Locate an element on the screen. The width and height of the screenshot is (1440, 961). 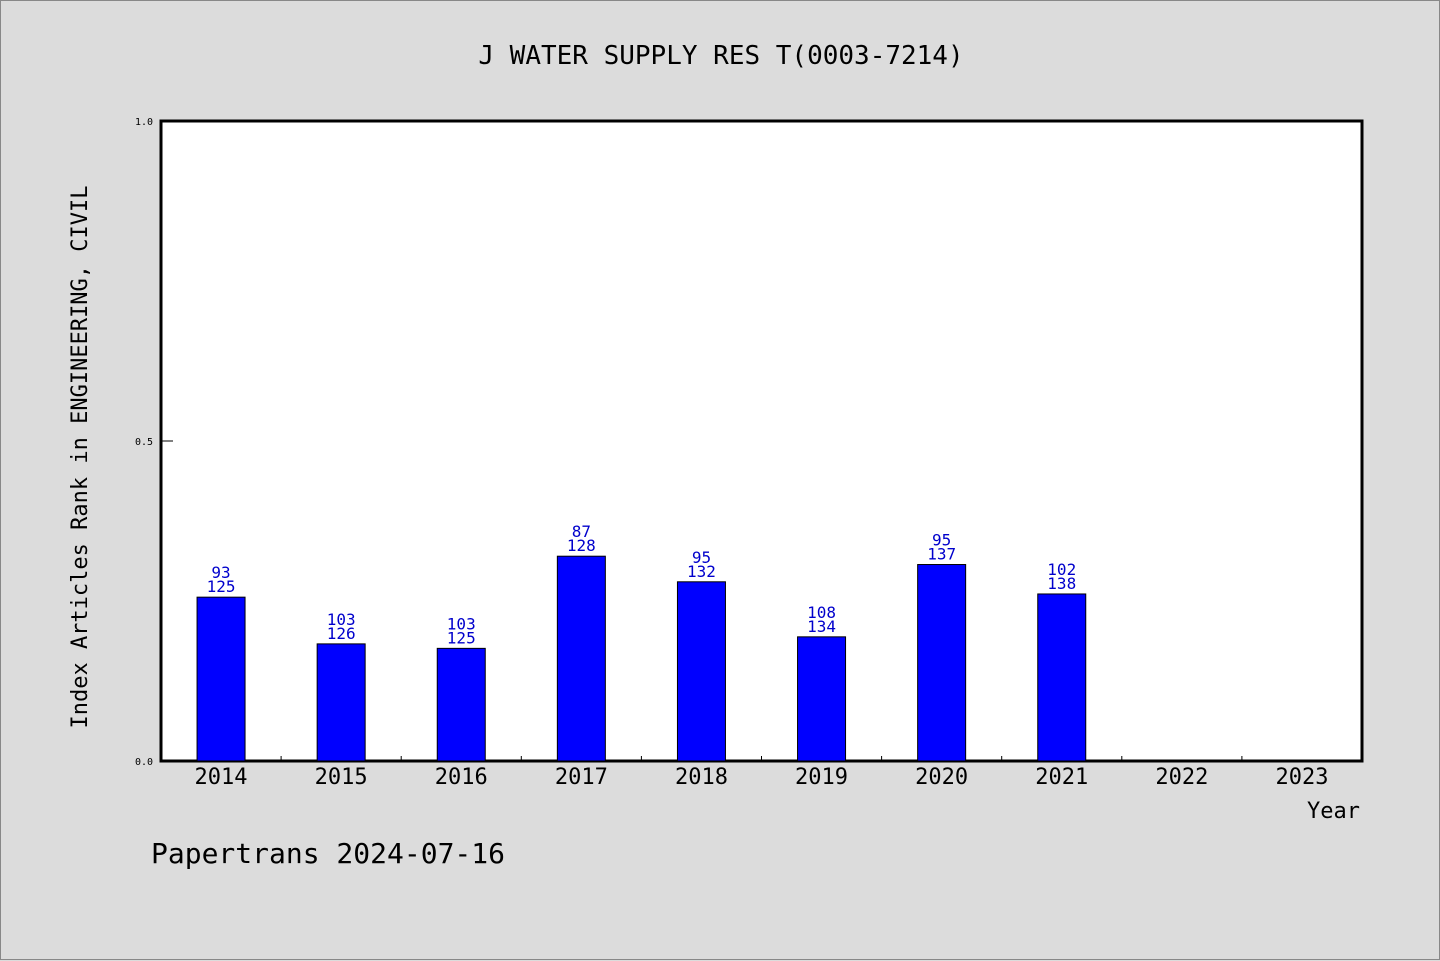
x-tick-label: 2018 is located at coordinates (701, 777).